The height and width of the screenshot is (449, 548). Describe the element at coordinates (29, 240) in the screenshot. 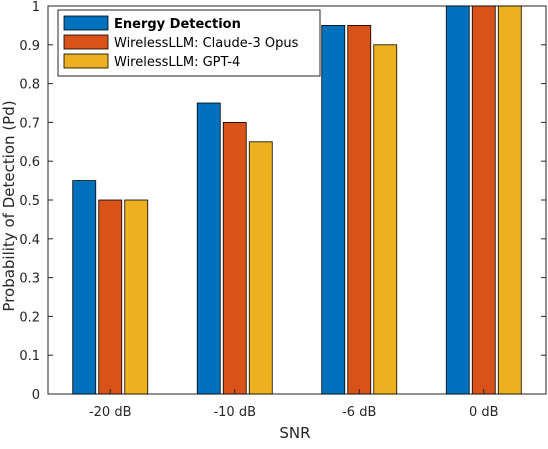

I see `y-tick-label: 0.4` at that location.